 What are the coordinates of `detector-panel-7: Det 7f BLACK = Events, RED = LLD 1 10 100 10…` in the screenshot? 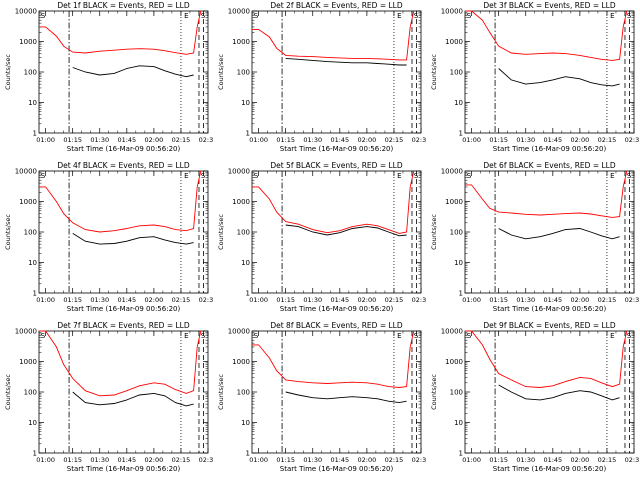 It's located at (108, 400).